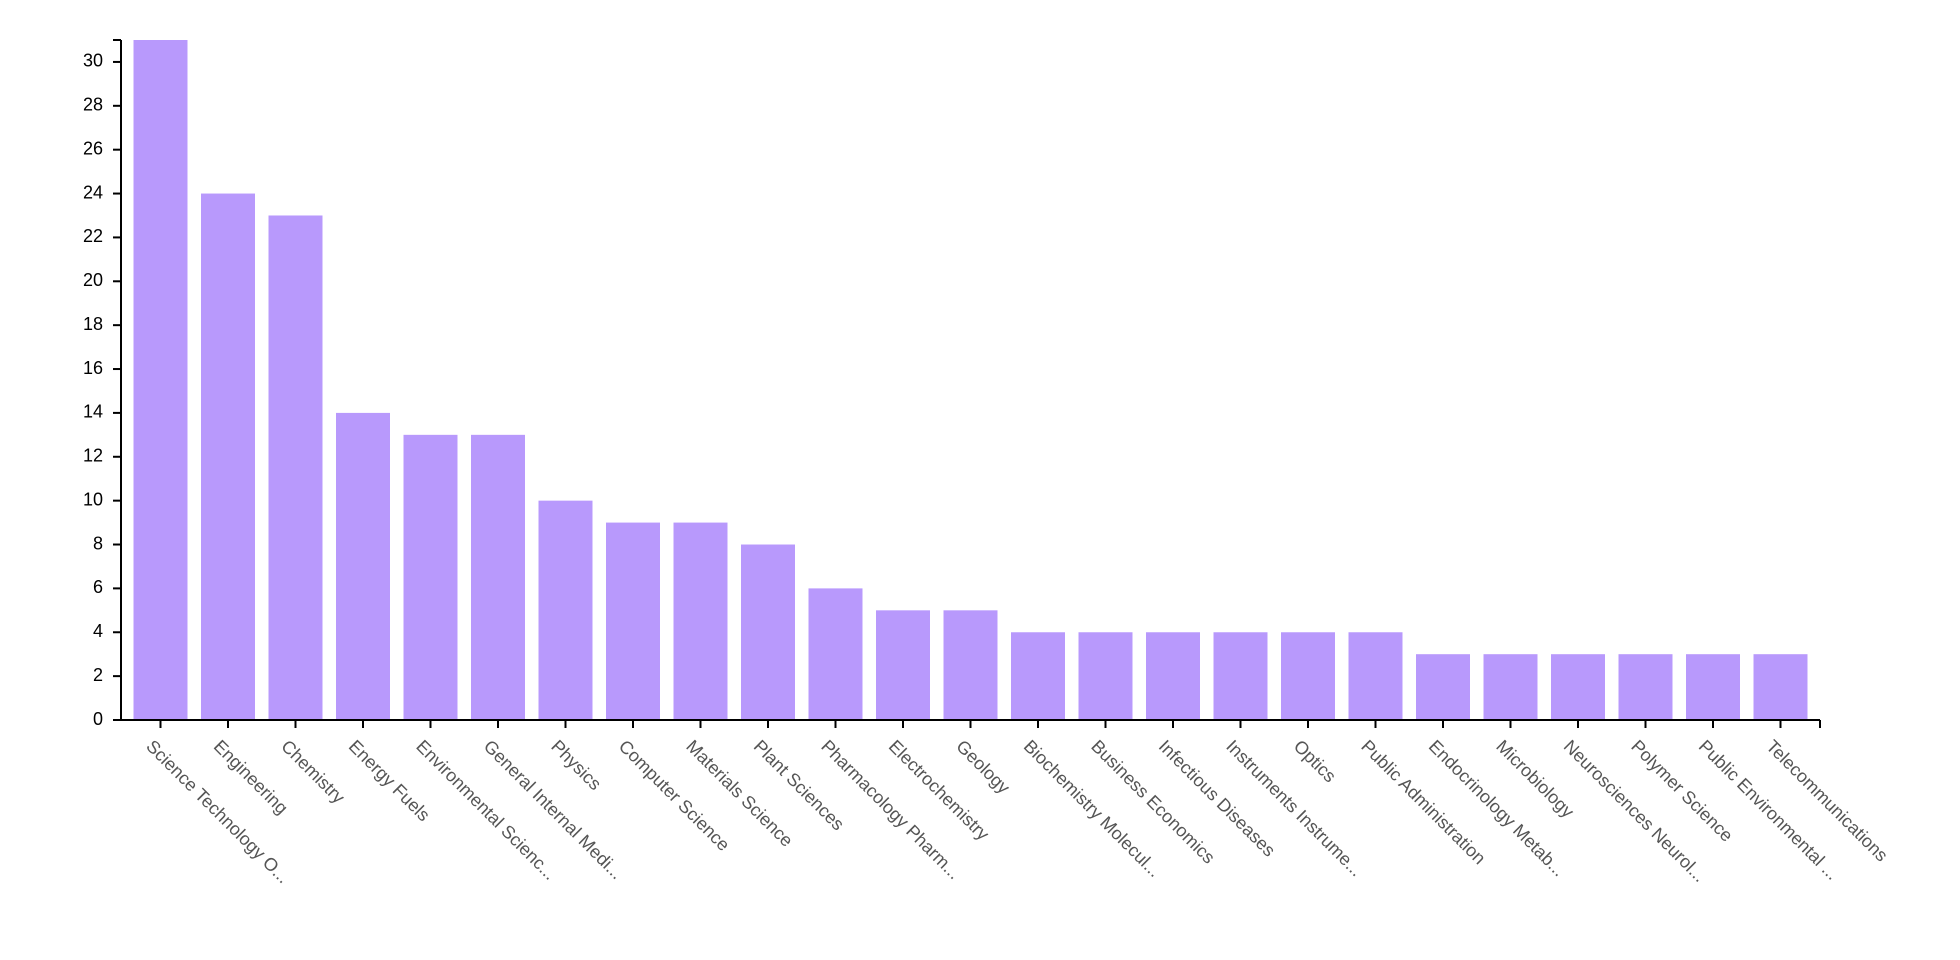 This screenshot has width=1960, height=960. I want to click on y-tick-label: 14, so click(93, 412).